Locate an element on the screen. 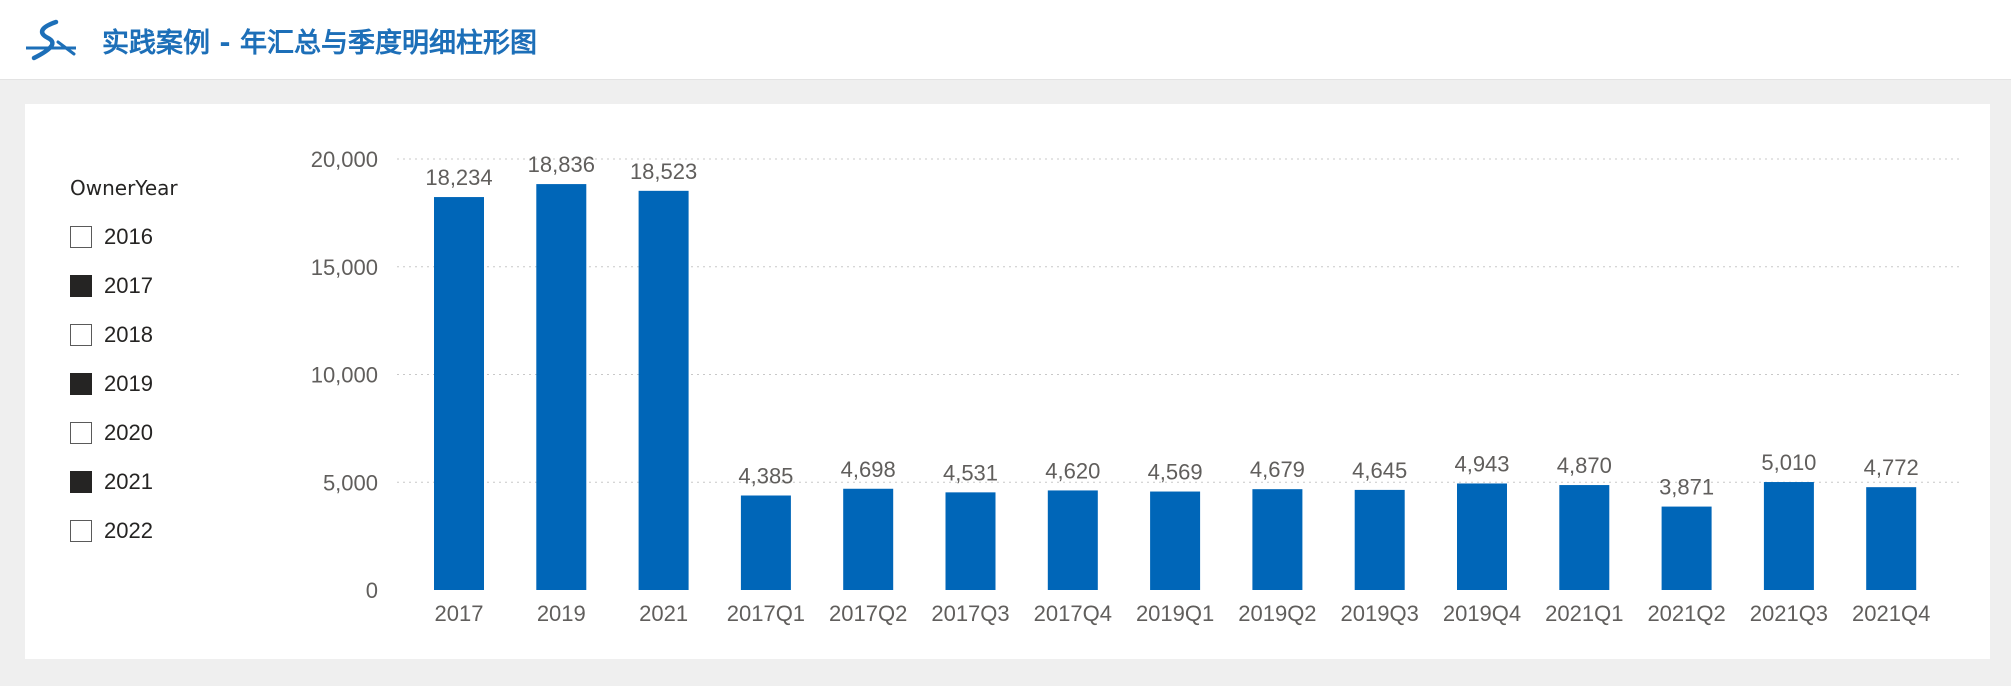 The image size is (2011, 686). y-tick-label: 20,000 is located at coordinates (344, 159).